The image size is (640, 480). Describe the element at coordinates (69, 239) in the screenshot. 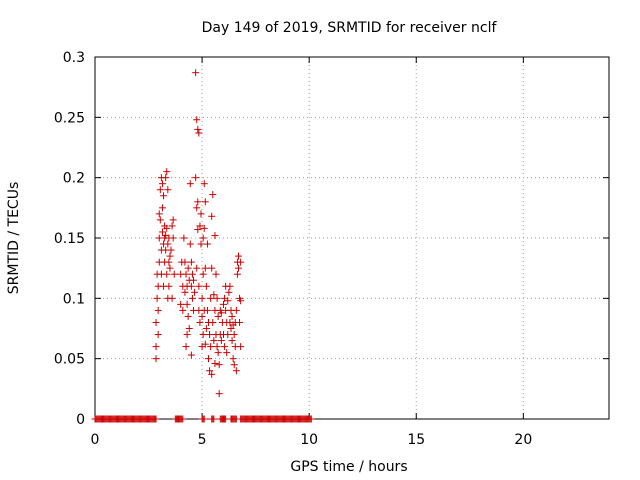

I see `y-tick-label: 0.15` at that location.